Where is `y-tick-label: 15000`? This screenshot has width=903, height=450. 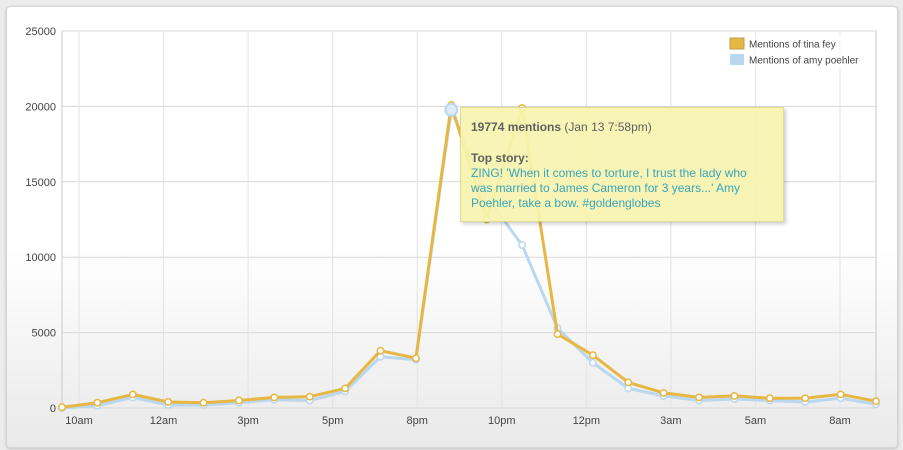
y-tick-label: 15000 is located at coordinates (40, 183).